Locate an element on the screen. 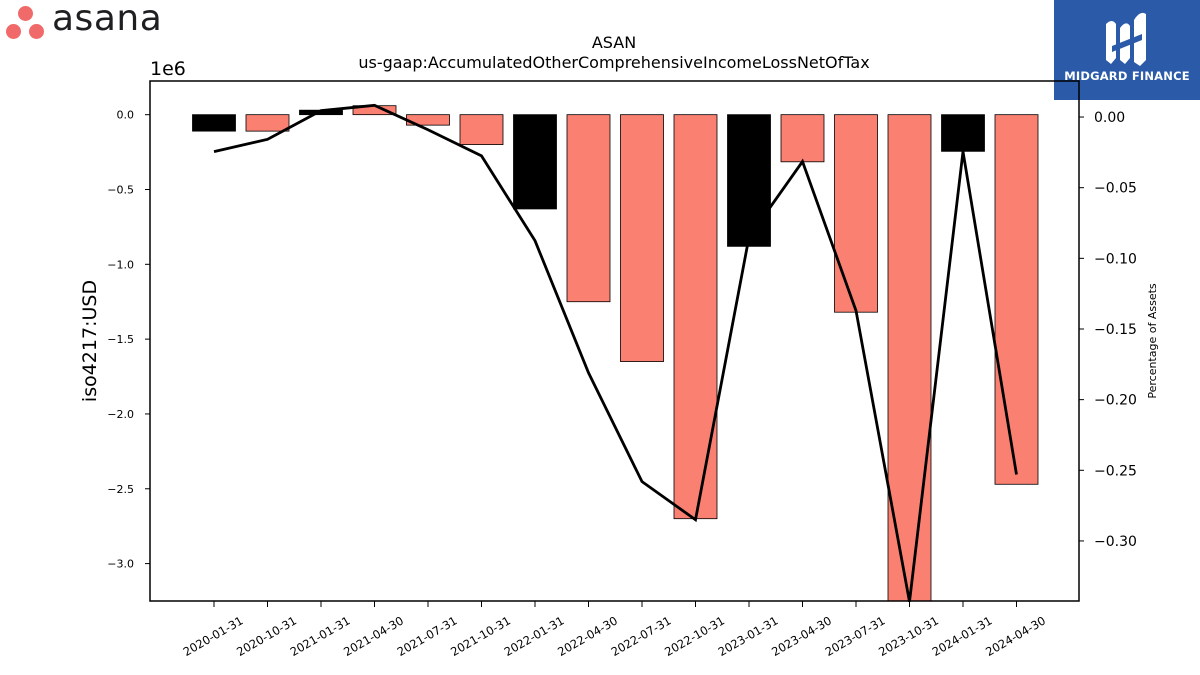  x-tick-label: 2021-01-31 is located at coordinates (320, 636).